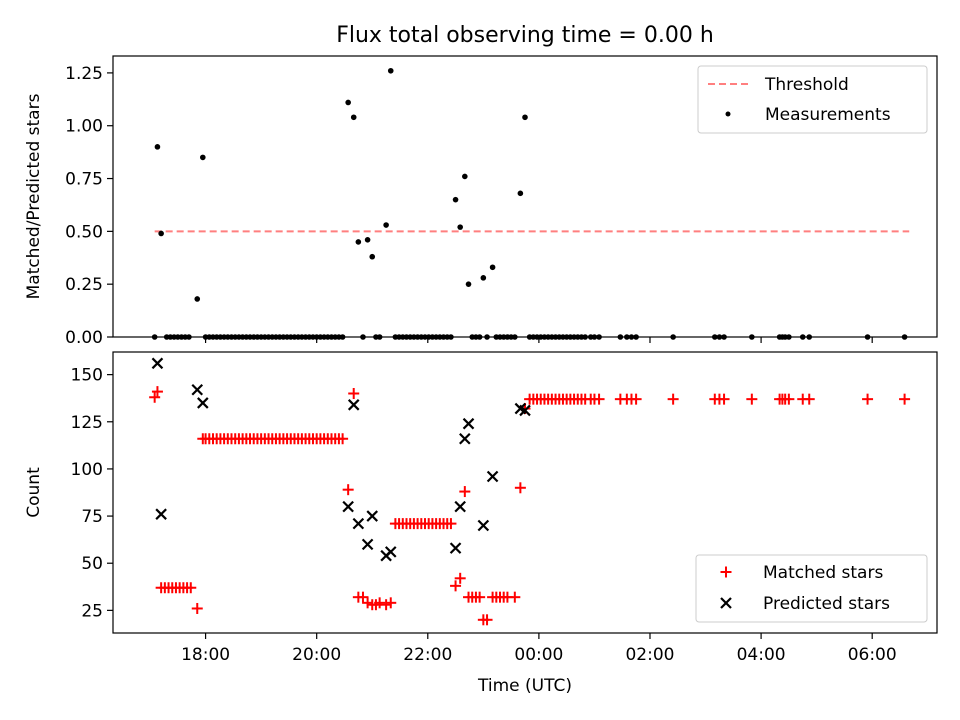 This screenshot has width=960, height=720. I want to click on count-y-axis-label: Count, so click(34, 492).